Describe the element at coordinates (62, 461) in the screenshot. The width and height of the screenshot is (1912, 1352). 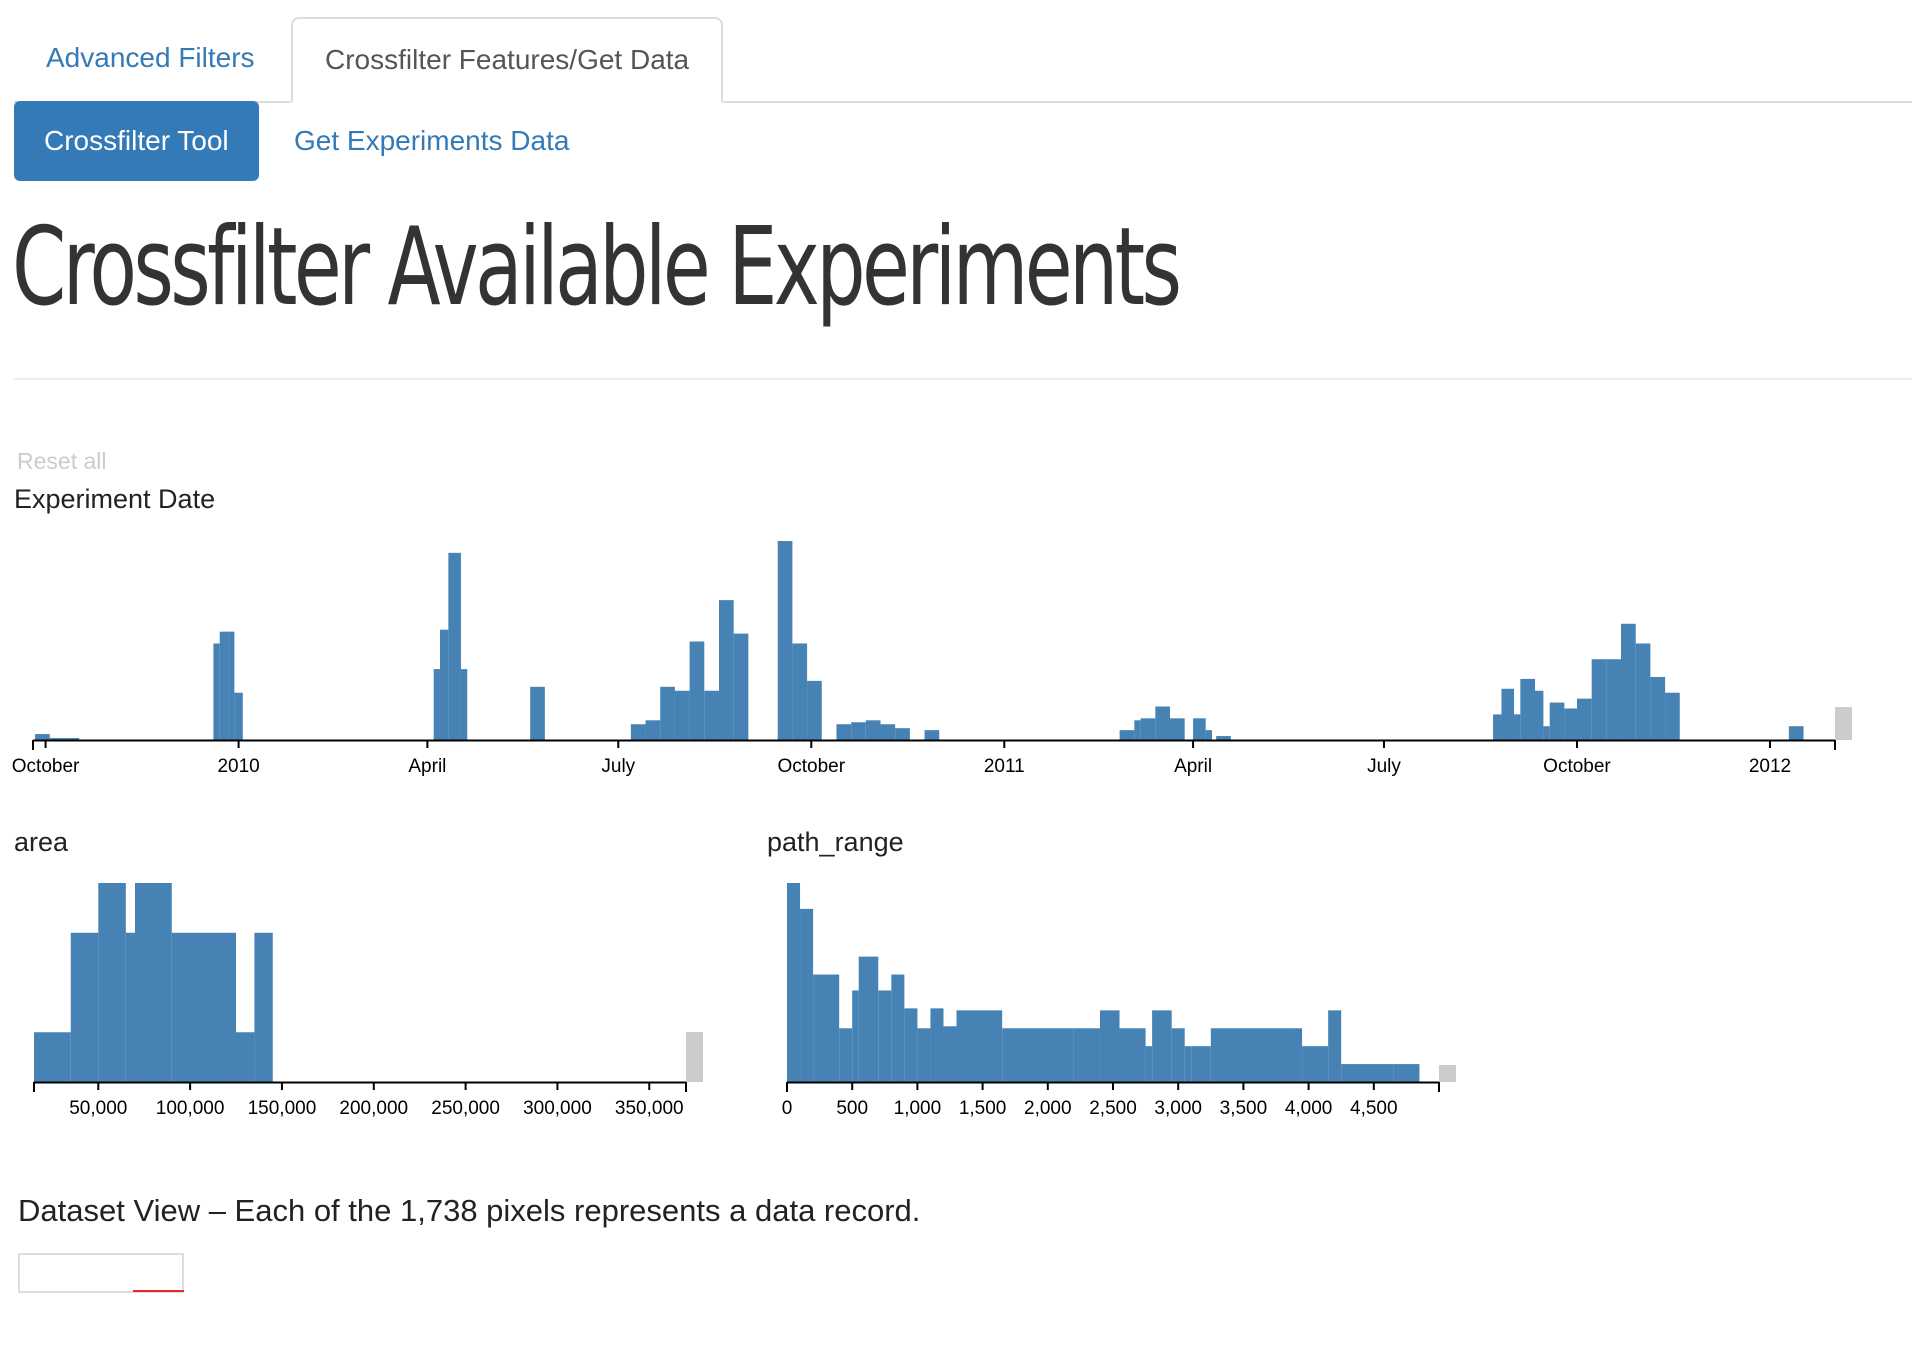
I see `reset-all-link: Reset all` at that location.